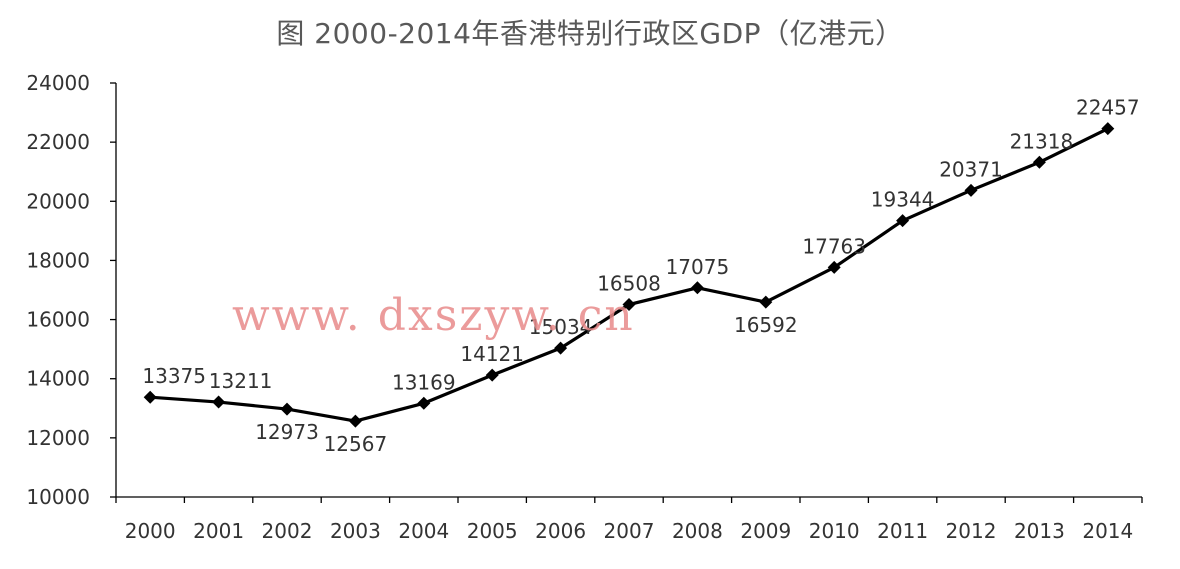 The image size is (1180, 569). I want to click on data-label: 14121, so click(492, 354).